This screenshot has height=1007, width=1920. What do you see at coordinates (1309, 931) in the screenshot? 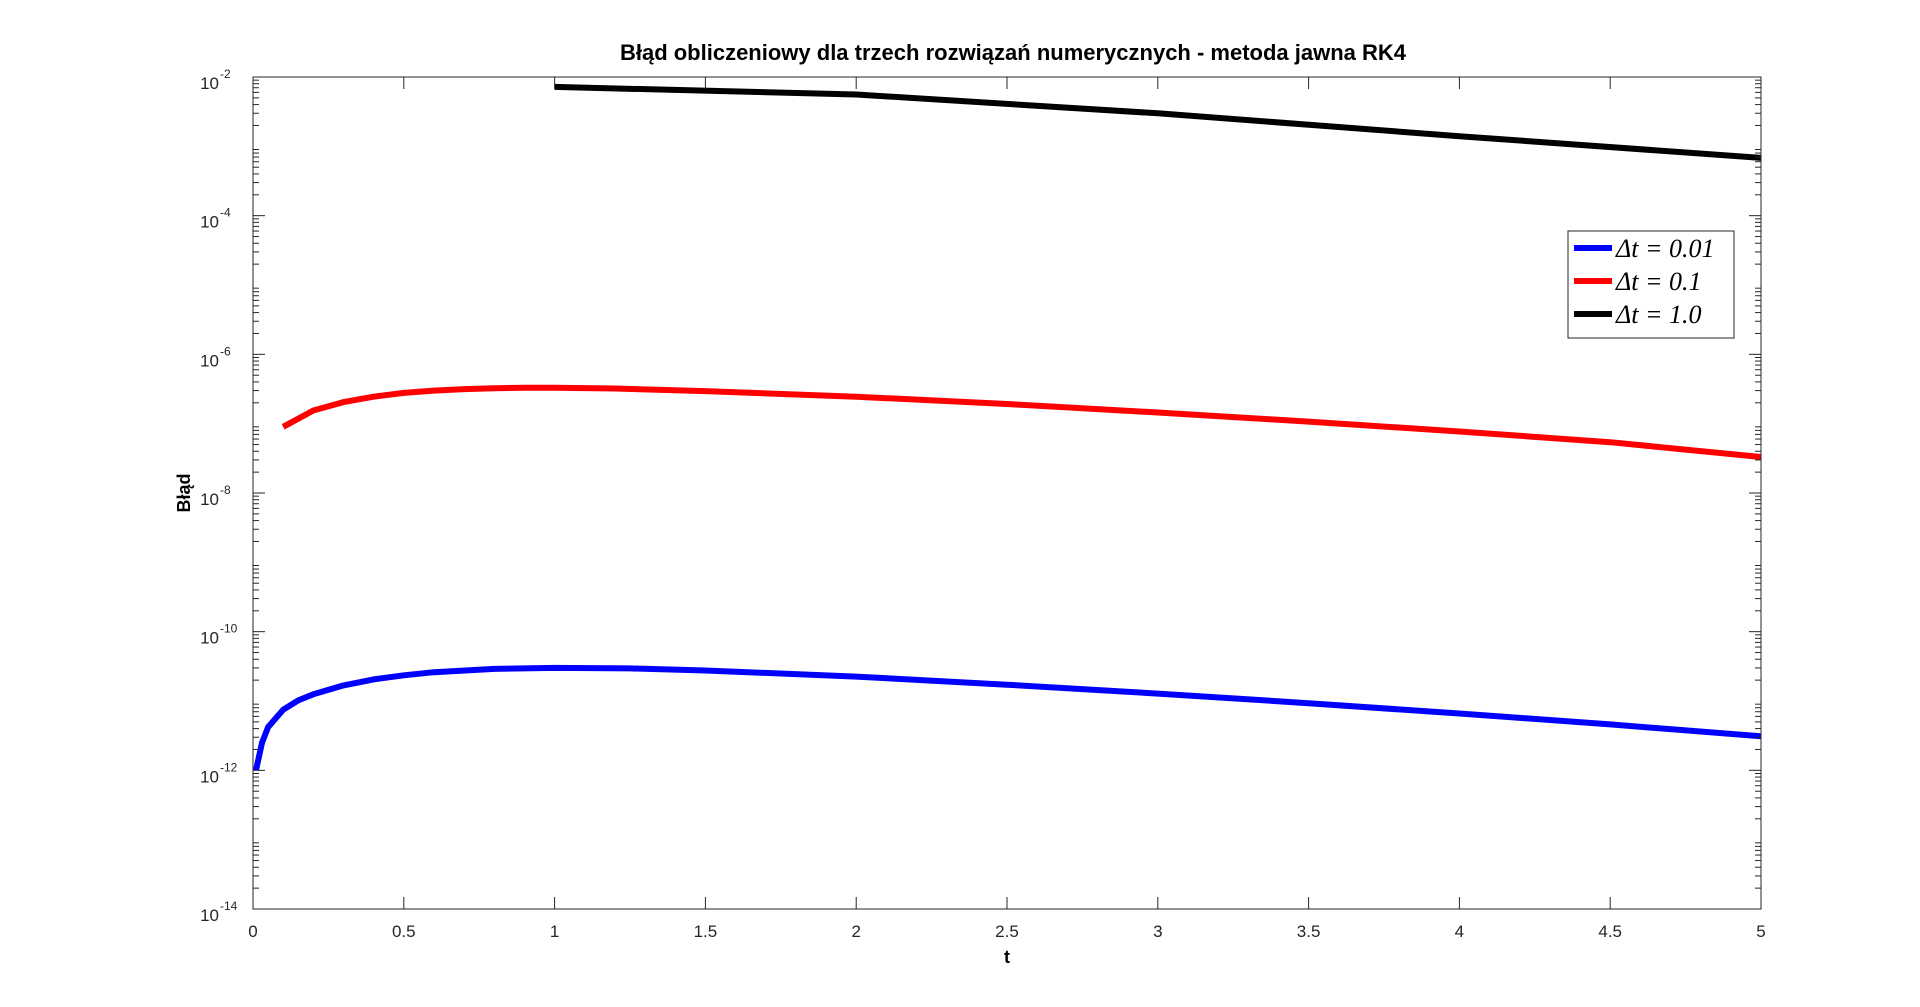
I see `x-tick-label: 3.5` at bounding box center [1309, 931].